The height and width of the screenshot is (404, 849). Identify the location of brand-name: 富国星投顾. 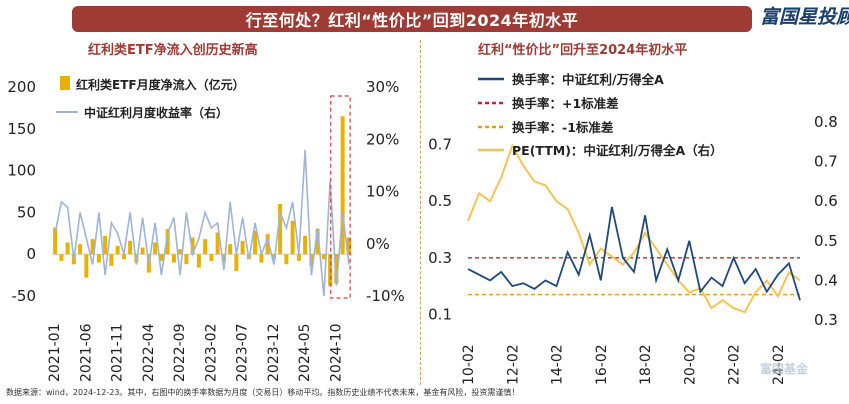
(804, 17).